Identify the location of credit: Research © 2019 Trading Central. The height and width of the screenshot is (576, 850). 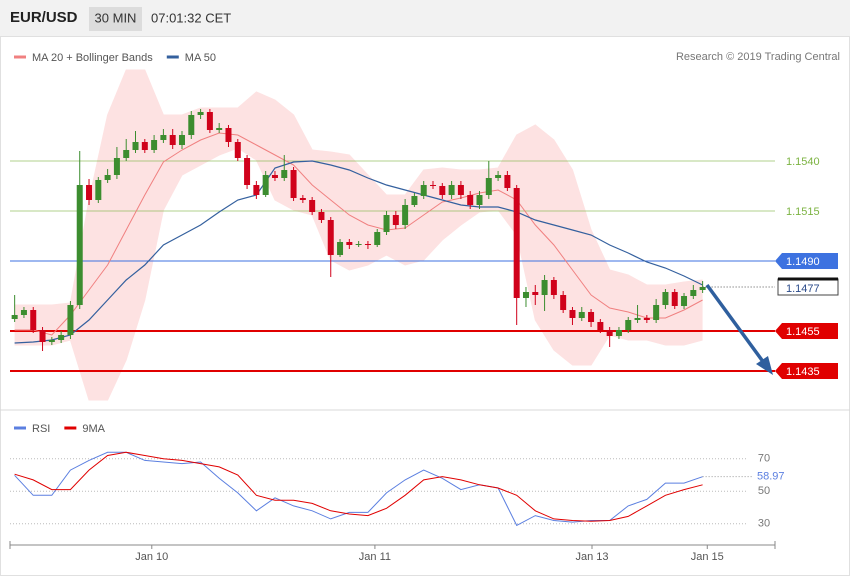
(758, 57).